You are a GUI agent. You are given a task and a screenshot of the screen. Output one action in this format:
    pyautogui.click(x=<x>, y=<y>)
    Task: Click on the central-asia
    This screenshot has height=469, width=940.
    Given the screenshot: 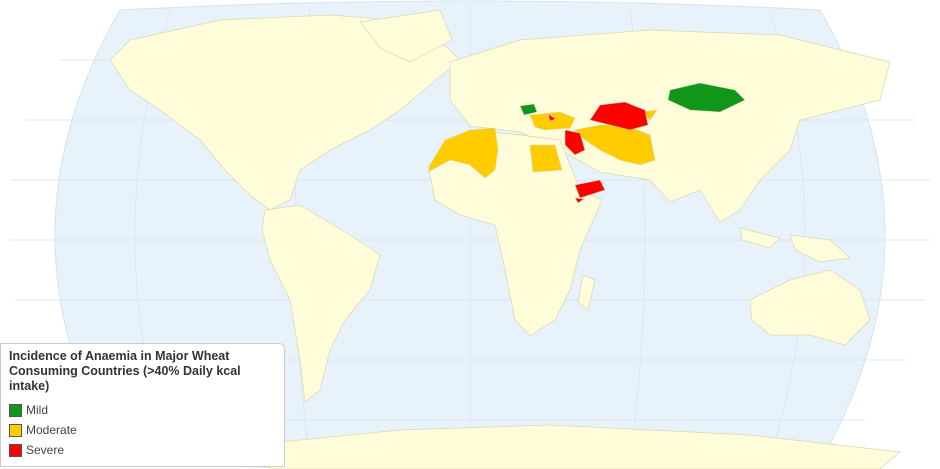 What is the action you would take?
    pyautogui.click(x=619, y=116)
    